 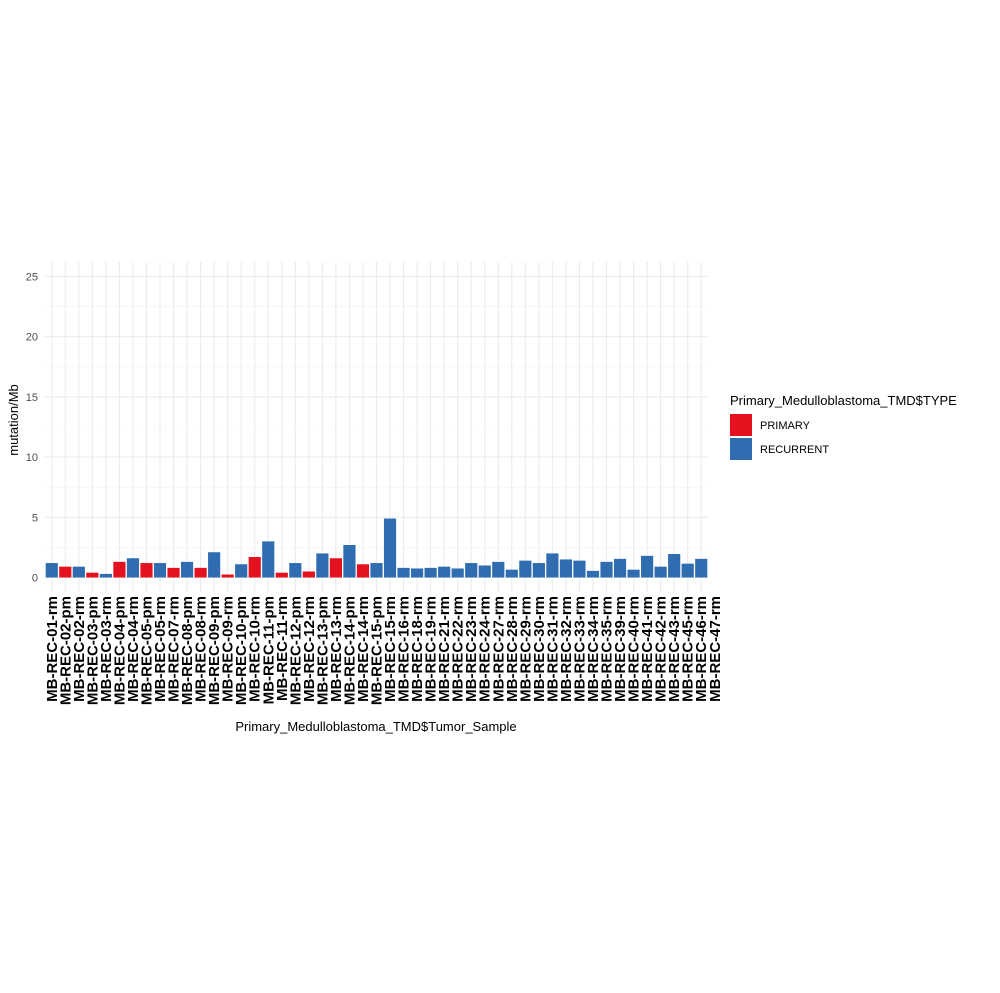 What do you see at coordinates (661, 649) in the screenshot?
I see `x-tick-label: MB-REC-42-rm` at bounding box center [661, 649].